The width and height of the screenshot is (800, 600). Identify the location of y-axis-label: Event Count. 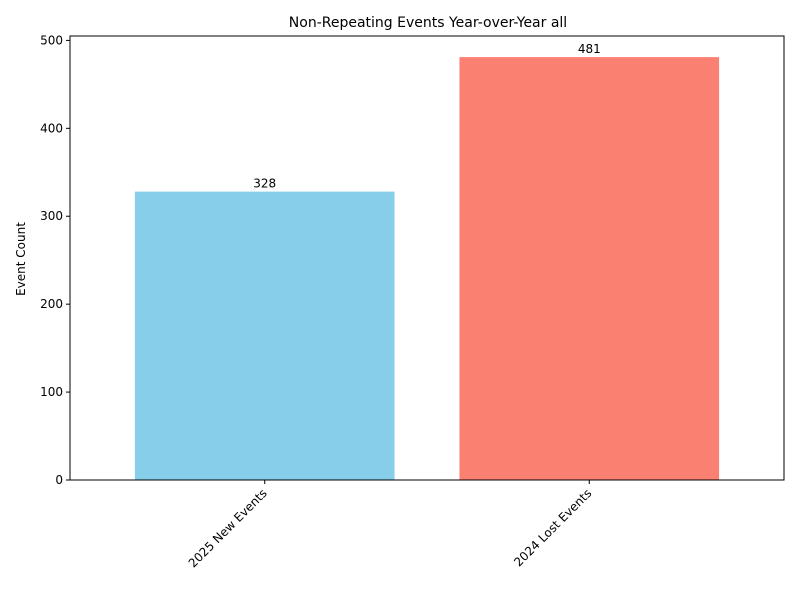
(21, 259).